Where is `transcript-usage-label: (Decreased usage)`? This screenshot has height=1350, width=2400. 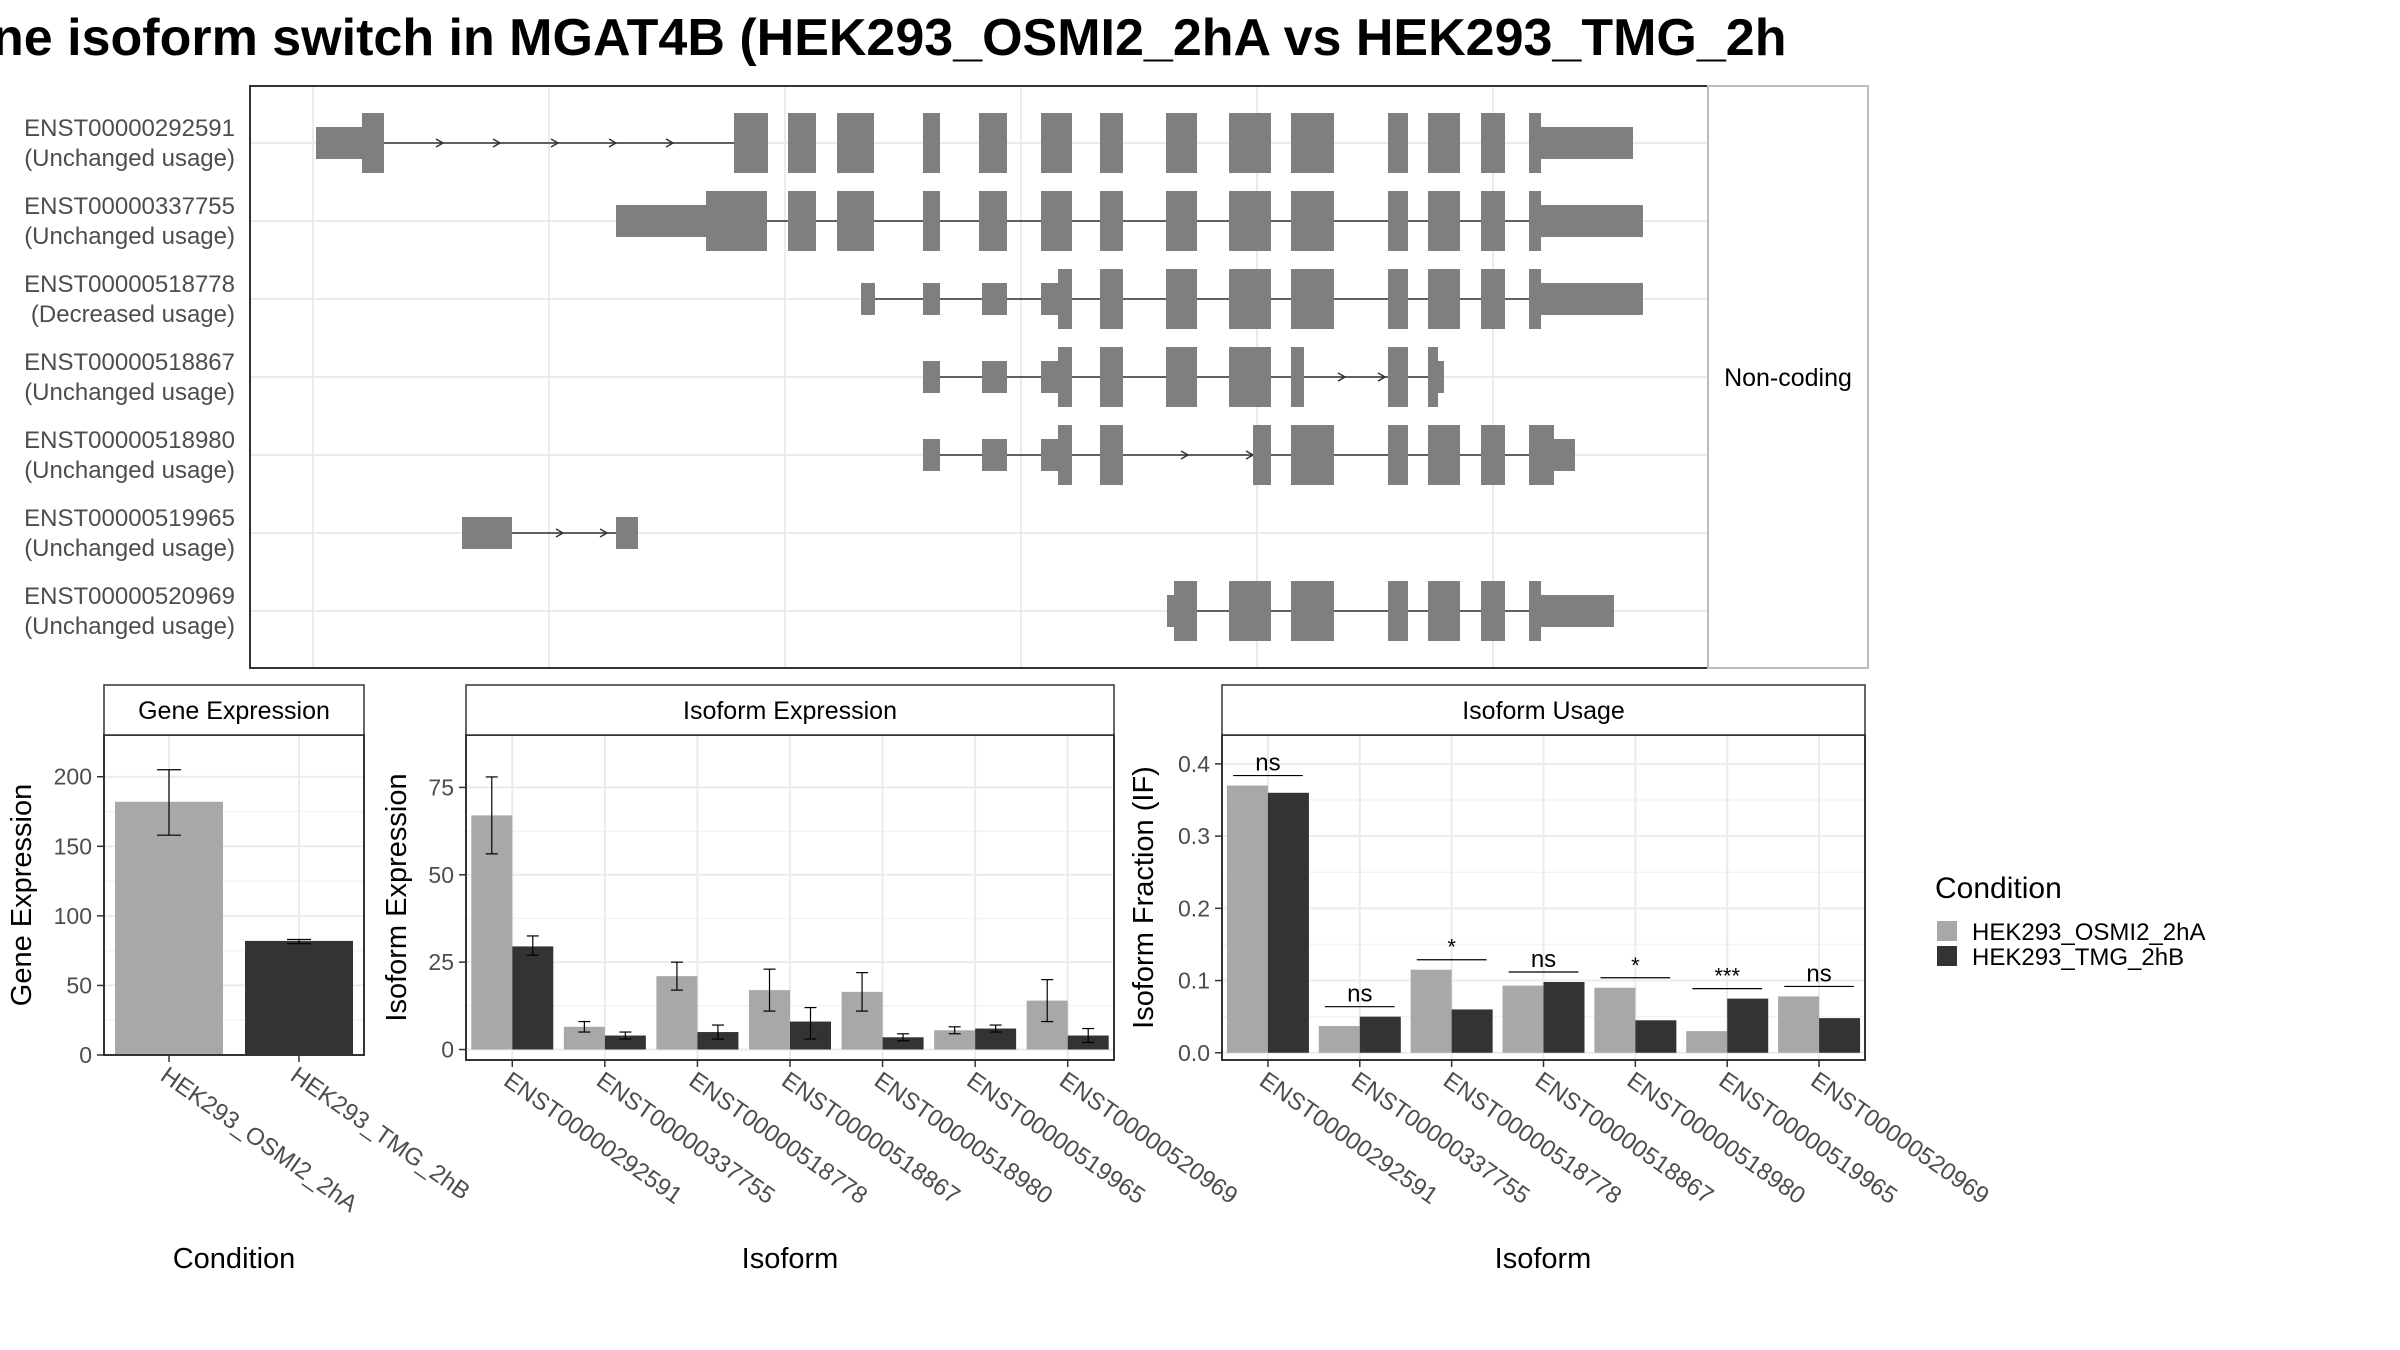 transcript-usage-label: (Decreased usage) is located at coordinates (133, 314).